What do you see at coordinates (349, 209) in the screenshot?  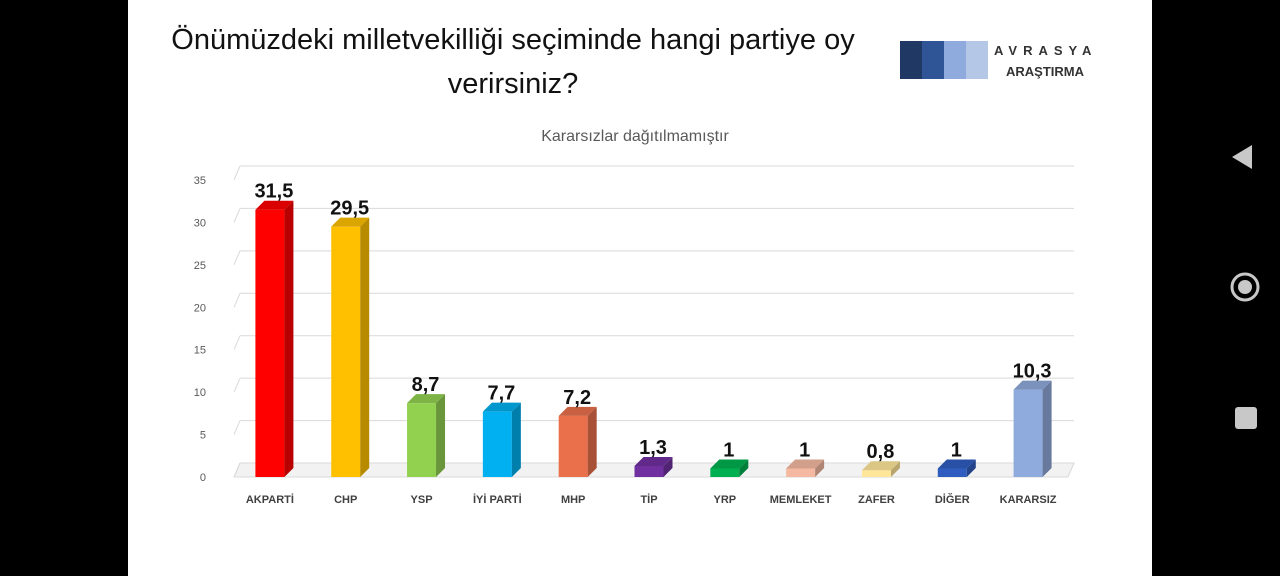 I see `bar-value-label: 29,5` at bounding box center [349, 209].